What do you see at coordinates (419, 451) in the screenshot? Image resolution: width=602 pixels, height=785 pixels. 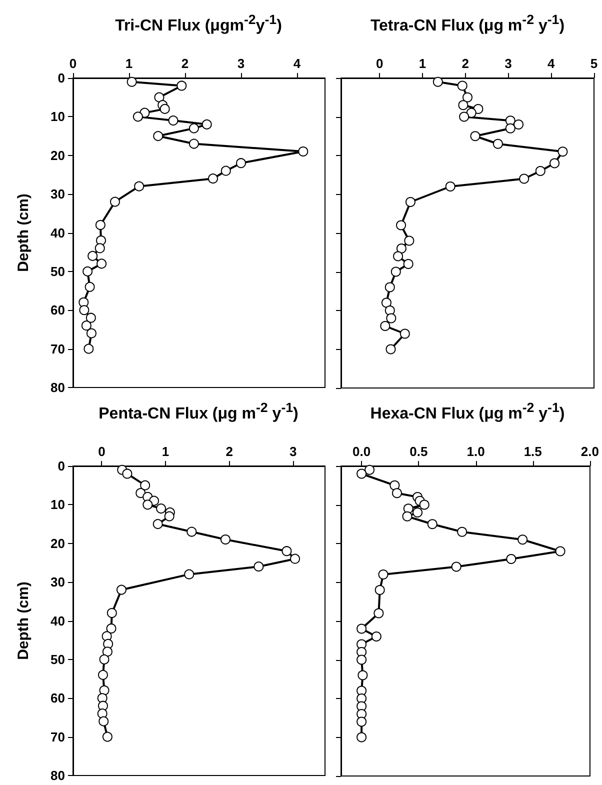 I see `x-tick-label: 0.5` at bounding box center [419, 451].